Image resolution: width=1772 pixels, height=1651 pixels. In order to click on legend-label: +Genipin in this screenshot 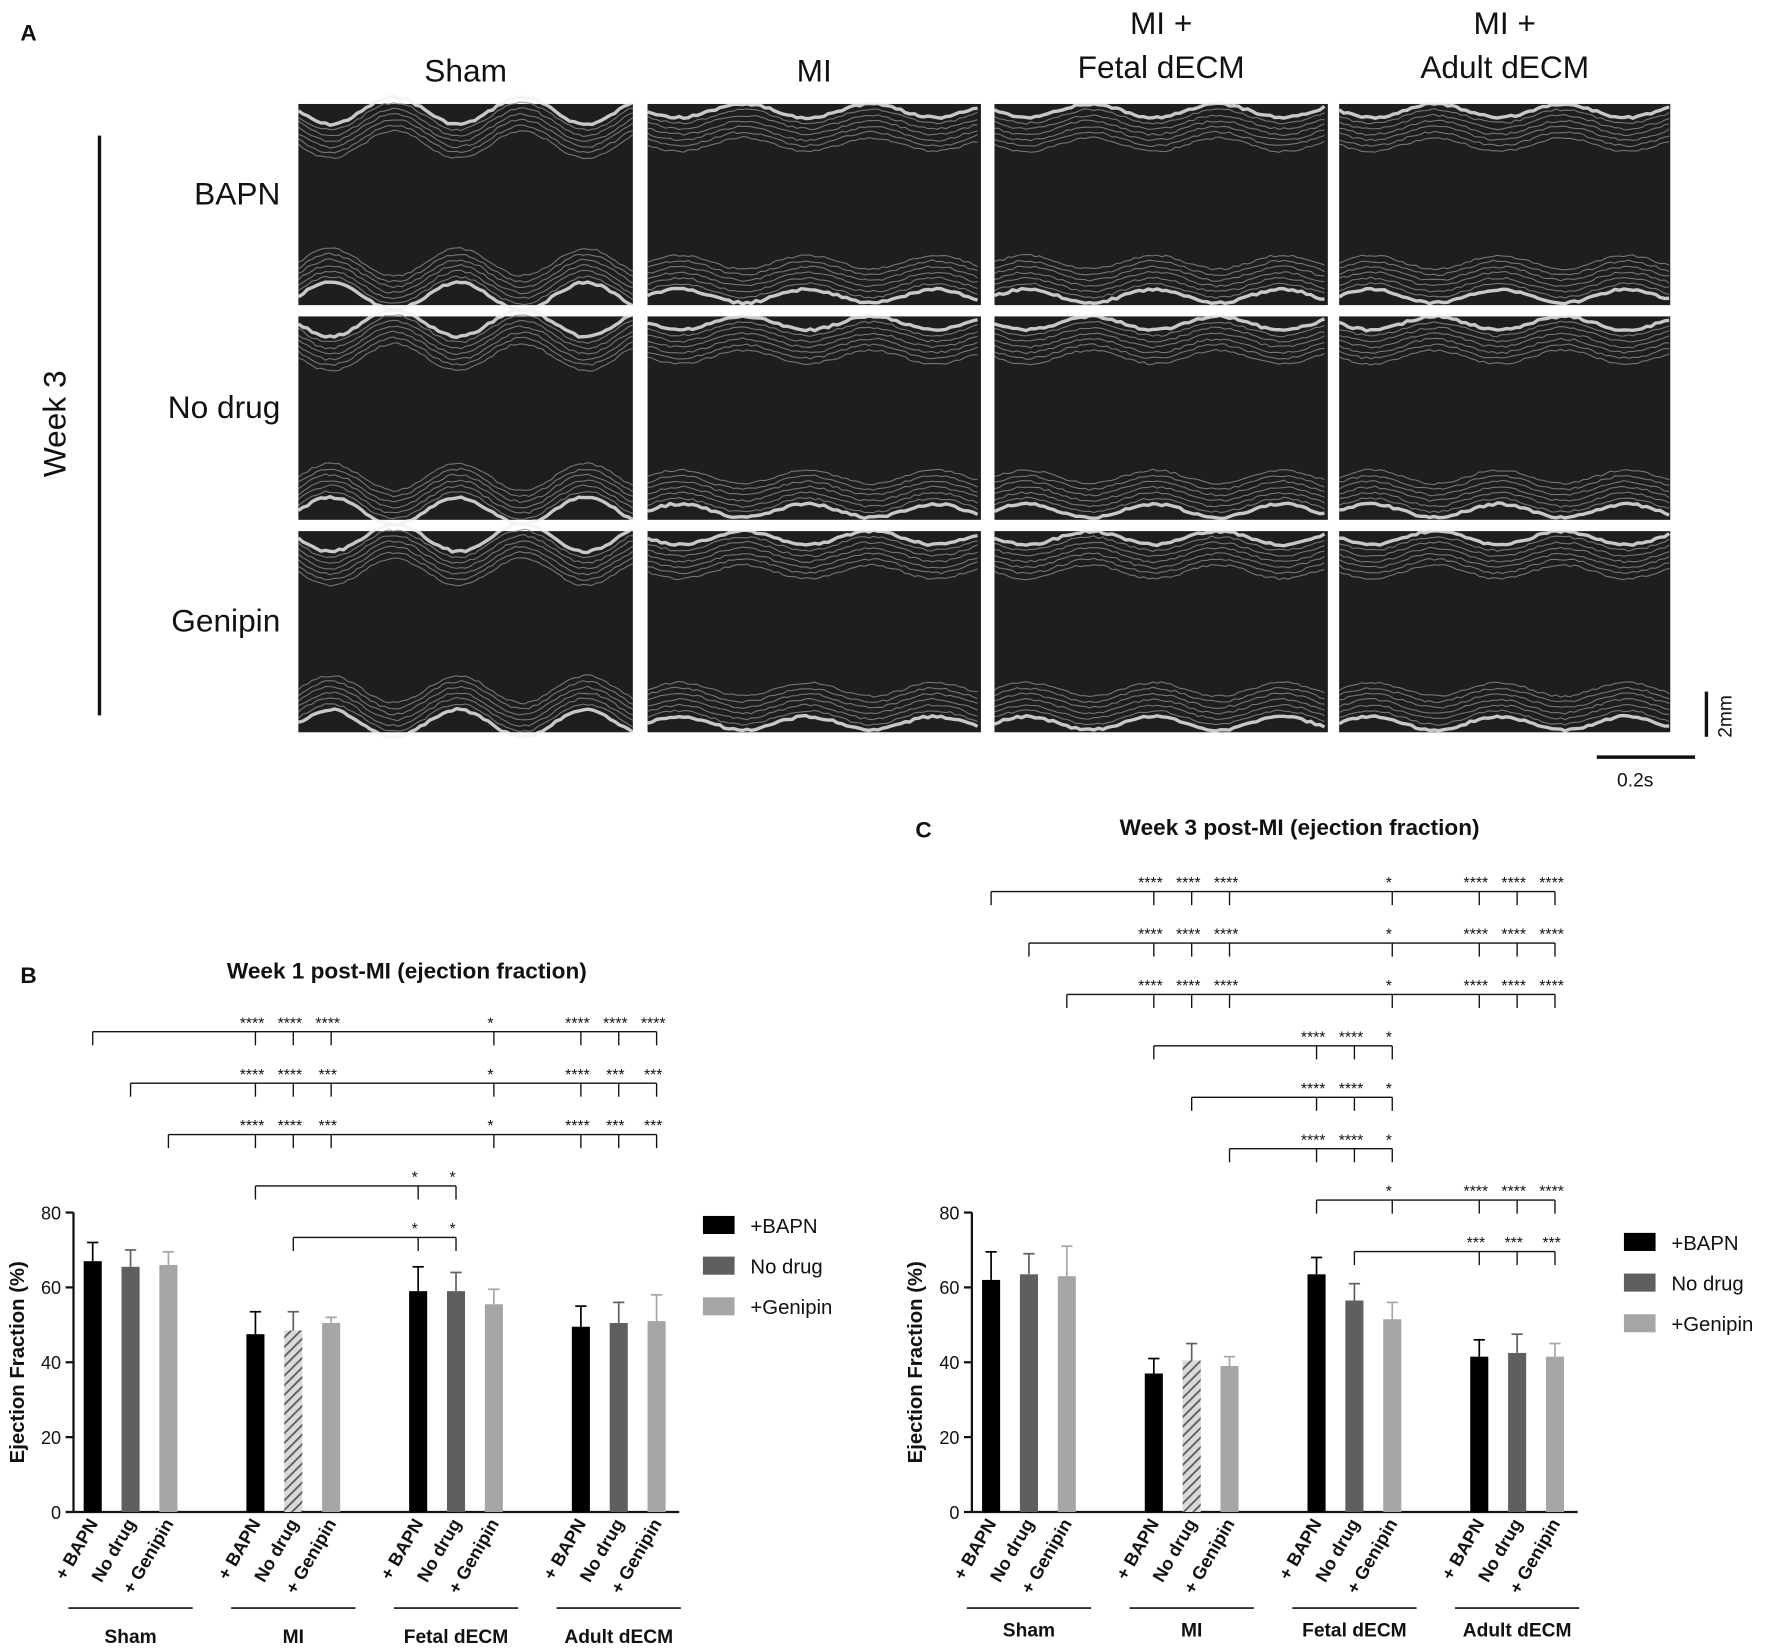, I will do `click(1712, 1325)`.